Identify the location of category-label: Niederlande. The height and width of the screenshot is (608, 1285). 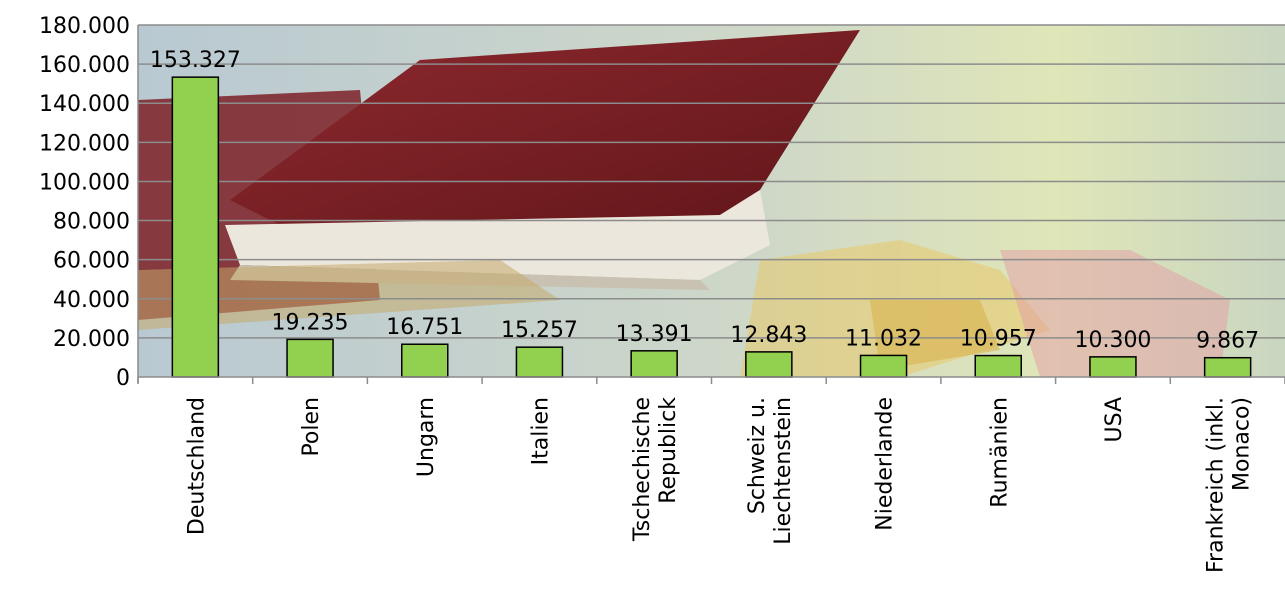
(885, 464).